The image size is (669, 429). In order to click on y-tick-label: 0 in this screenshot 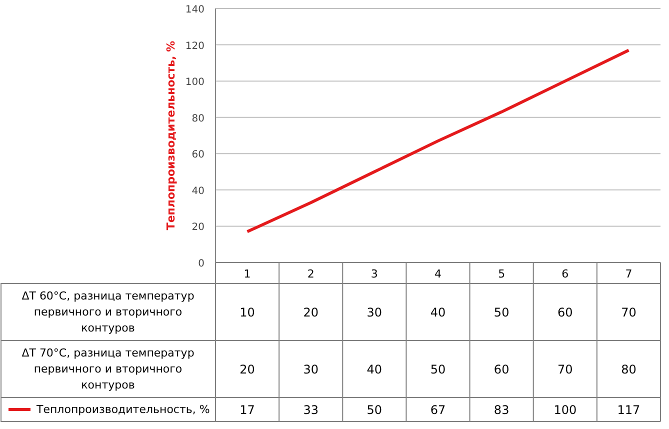, I will do `click(201, 264)`.